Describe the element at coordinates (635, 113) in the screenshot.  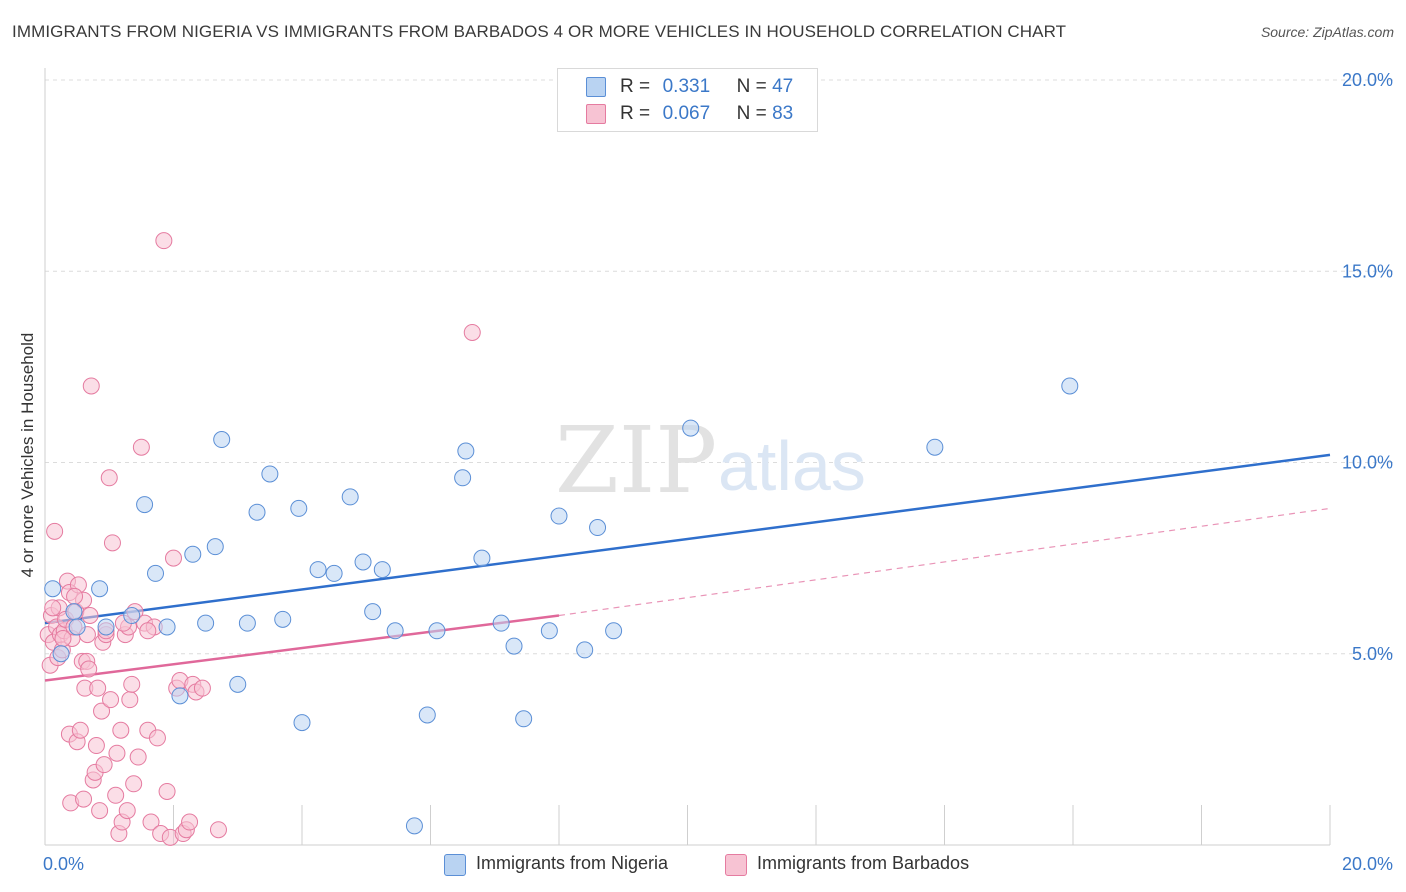
I see `barbados-r-label: R =` at that location.